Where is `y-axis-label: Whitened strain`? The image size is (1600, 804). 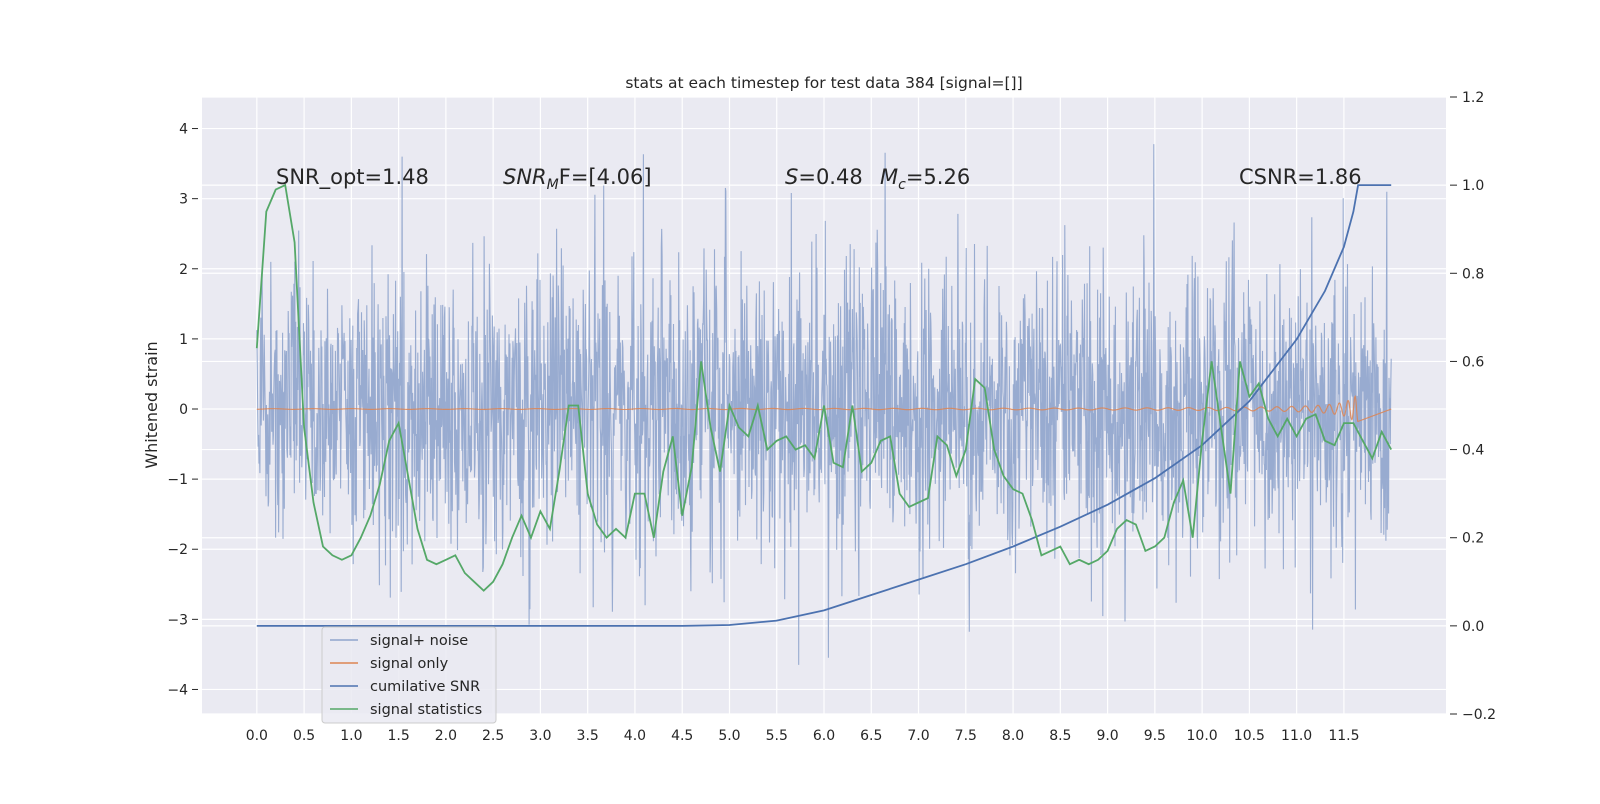
y-axis-label: Whitened strain is located at coordinates (151, 404).